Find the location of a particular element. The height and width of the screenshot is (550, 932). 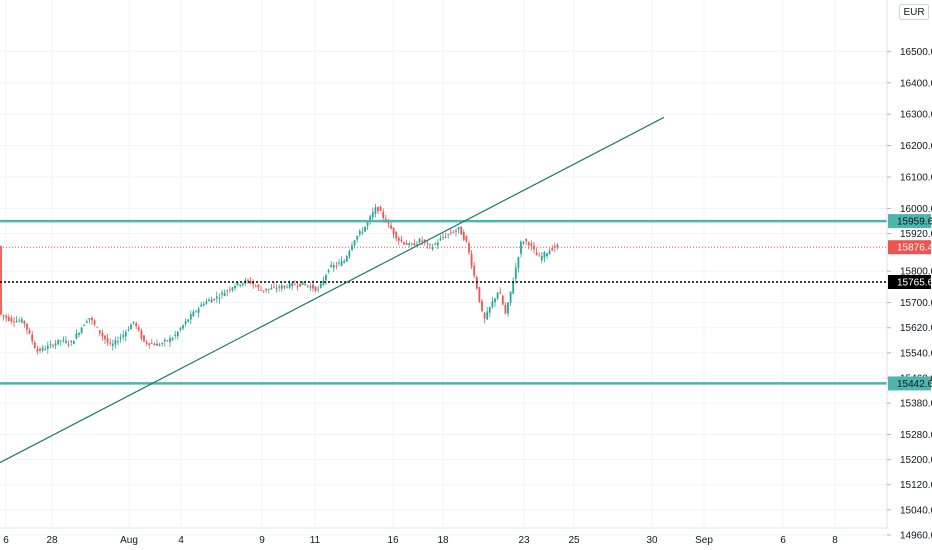

time-tick-label: 6 is located at coordinates (6, 540).